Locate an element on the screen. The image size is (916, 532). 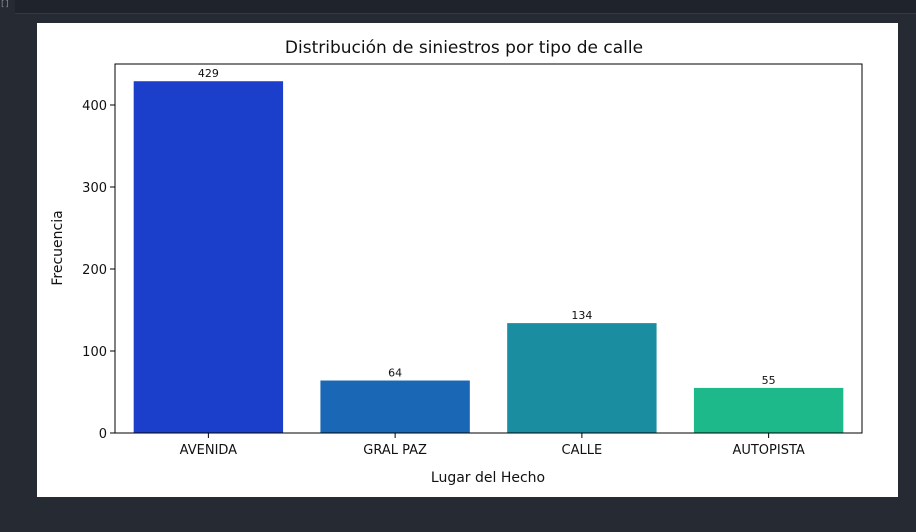
cell-execution-marker: [] is located at coordinates (5, 4).